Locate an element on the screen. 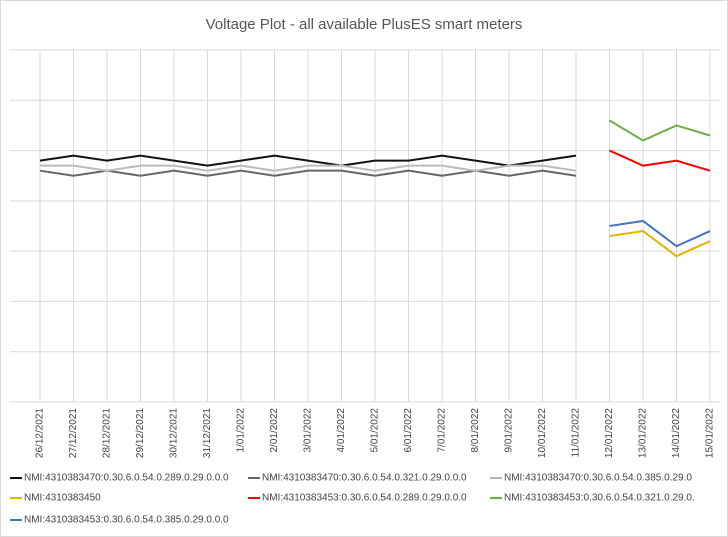 This screenshot has width=728, height=537. x-tick-label: 2/01/2022 is located at coordinates (274, 430).